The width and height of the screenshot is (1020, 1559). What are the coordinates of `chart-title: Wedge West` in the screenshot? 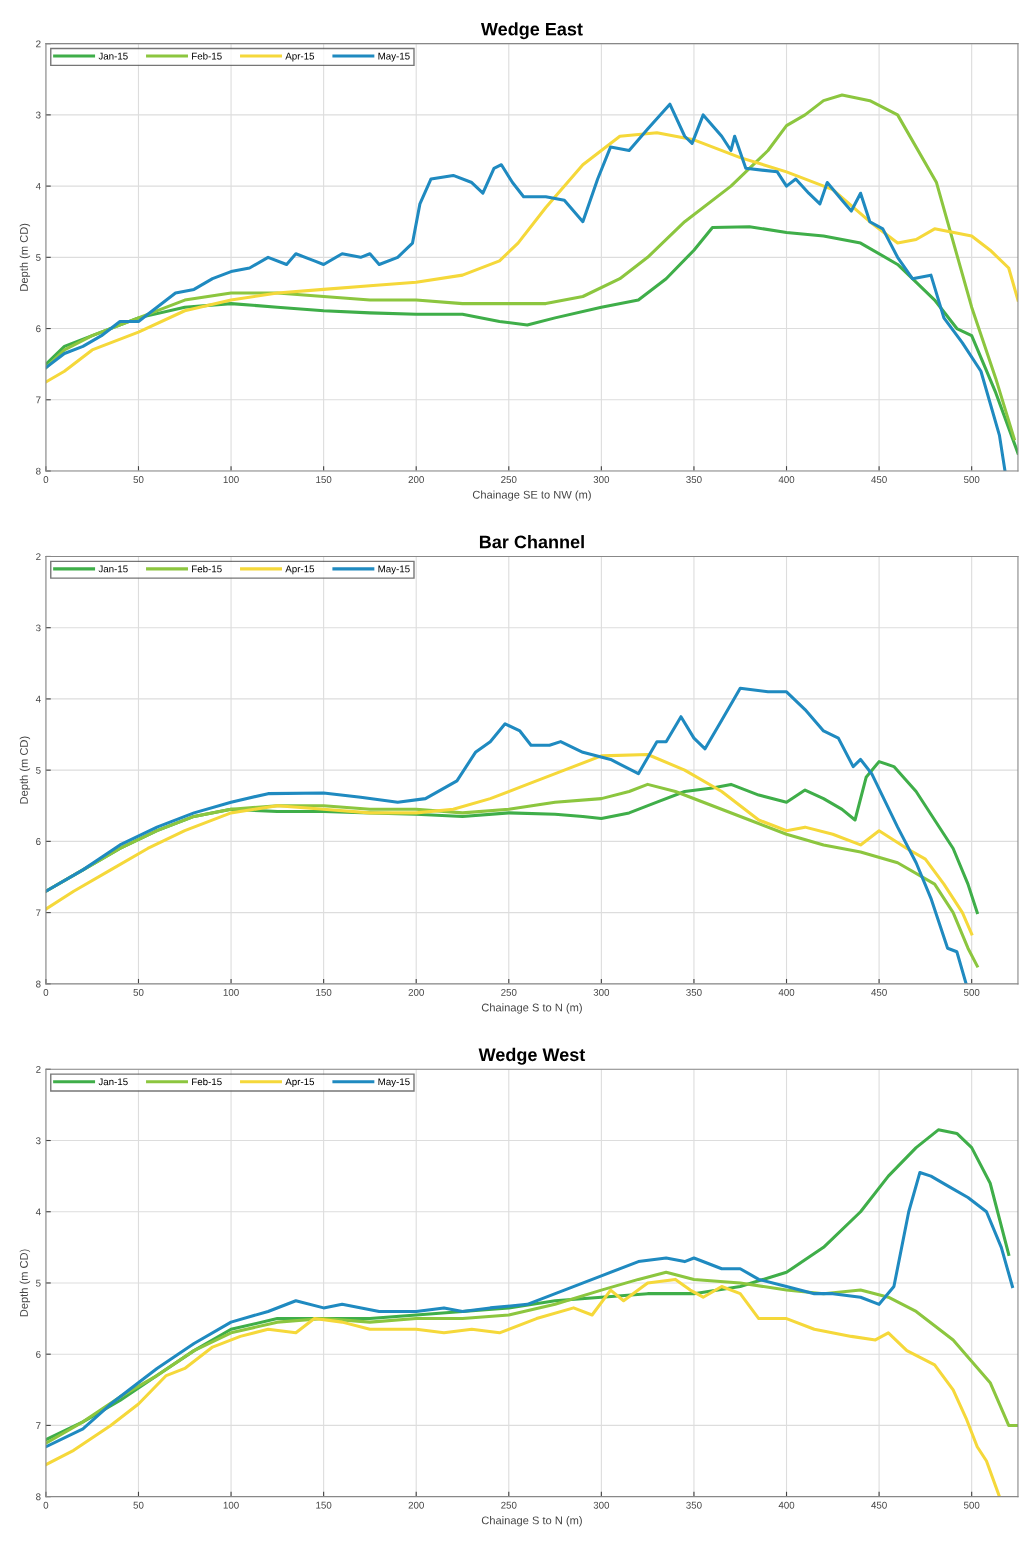 It's located at (532, 1056).